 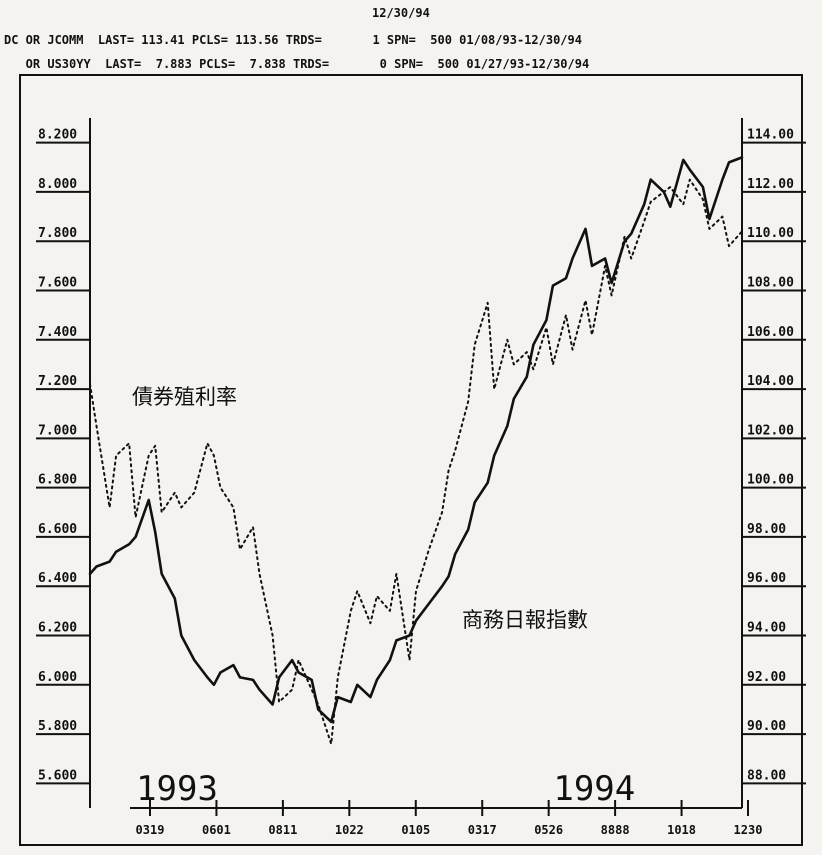 What do you see at coordinates (57, 726) in the screenshot?
I see `left-tick-label: 5.800` at bounding box center [57, 726].